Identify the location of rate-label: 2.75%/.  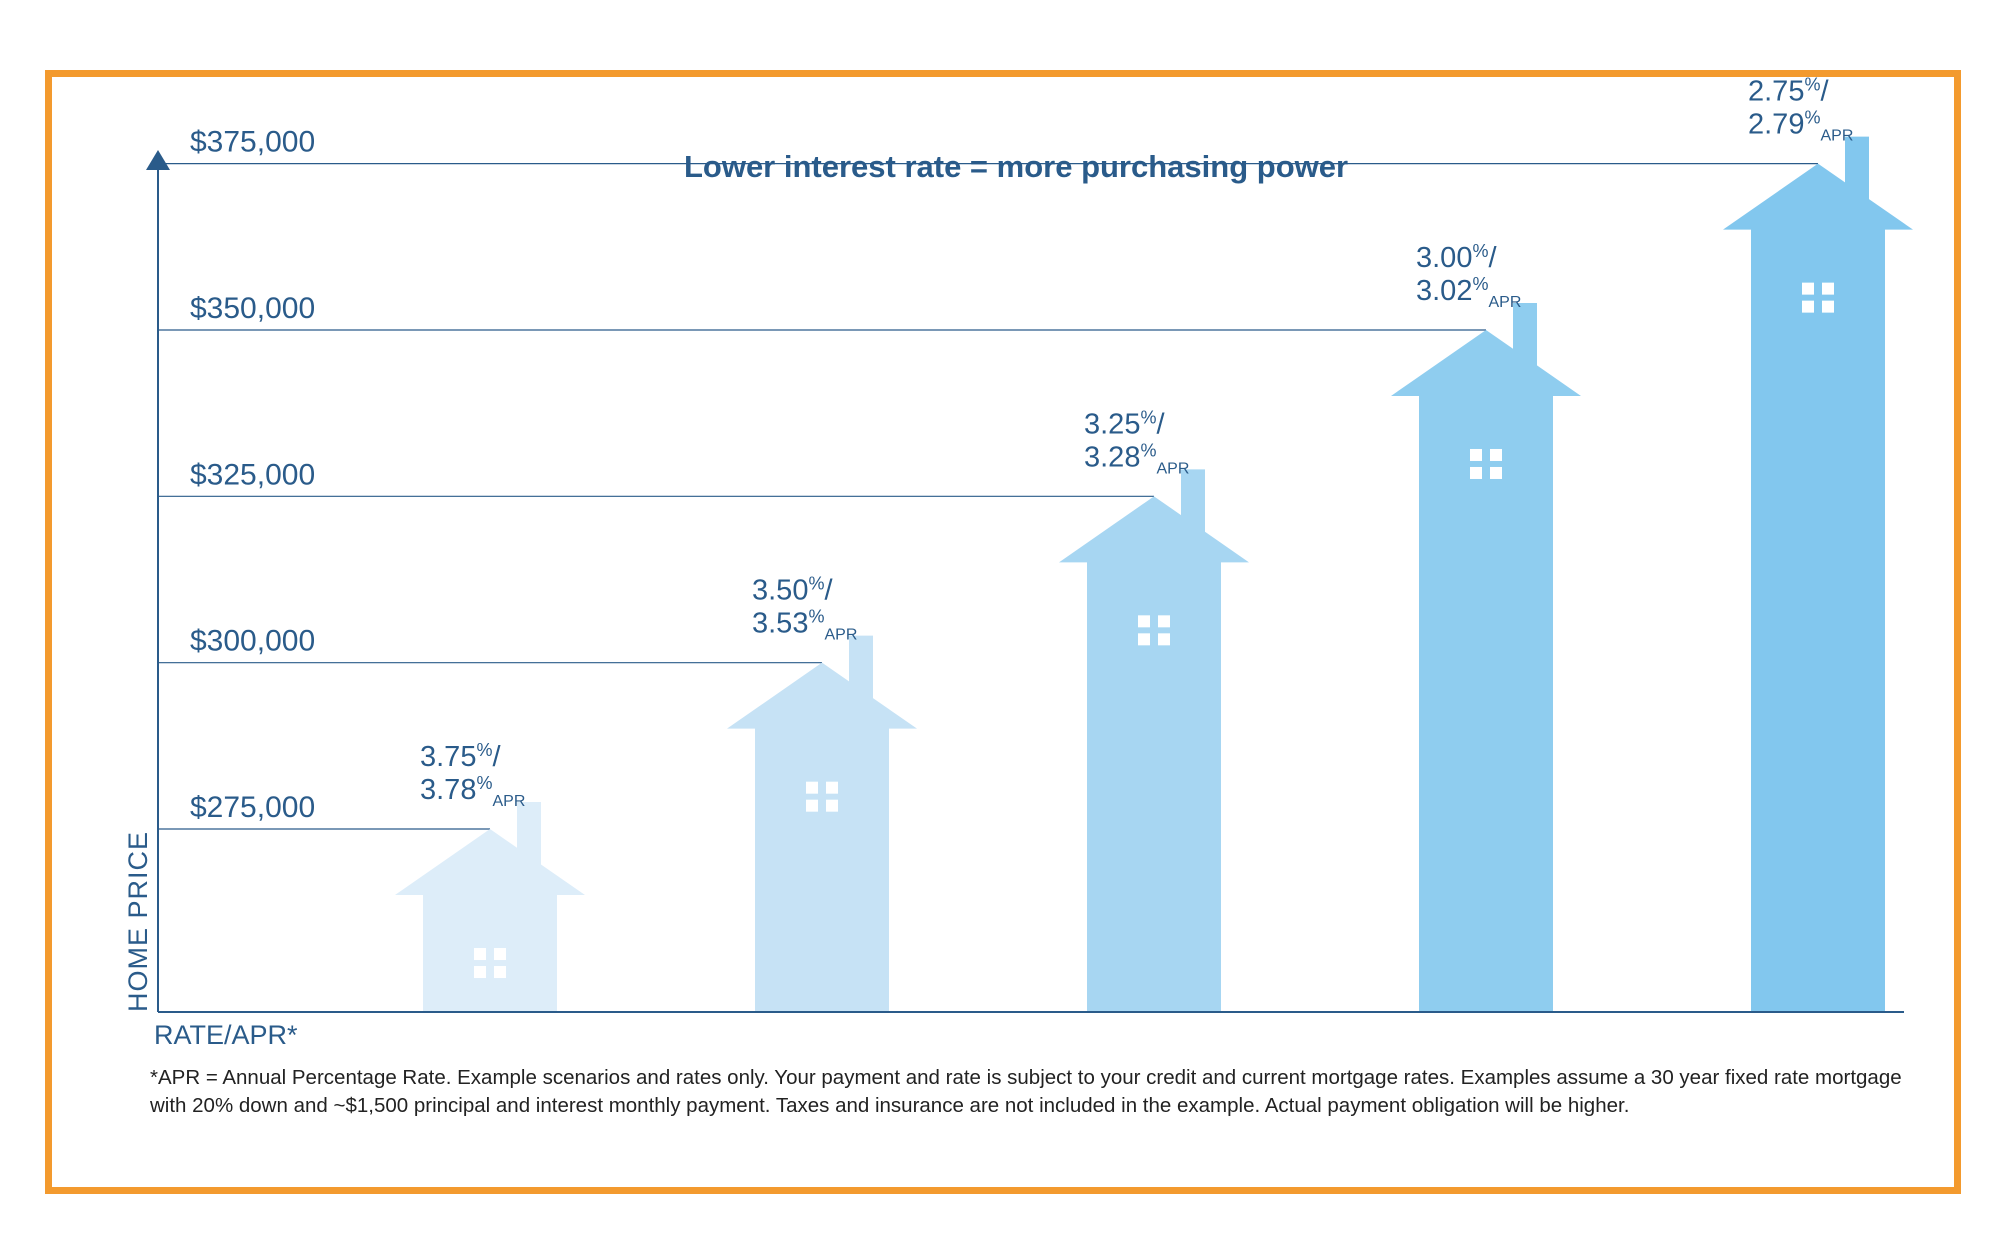
(1788, 91).